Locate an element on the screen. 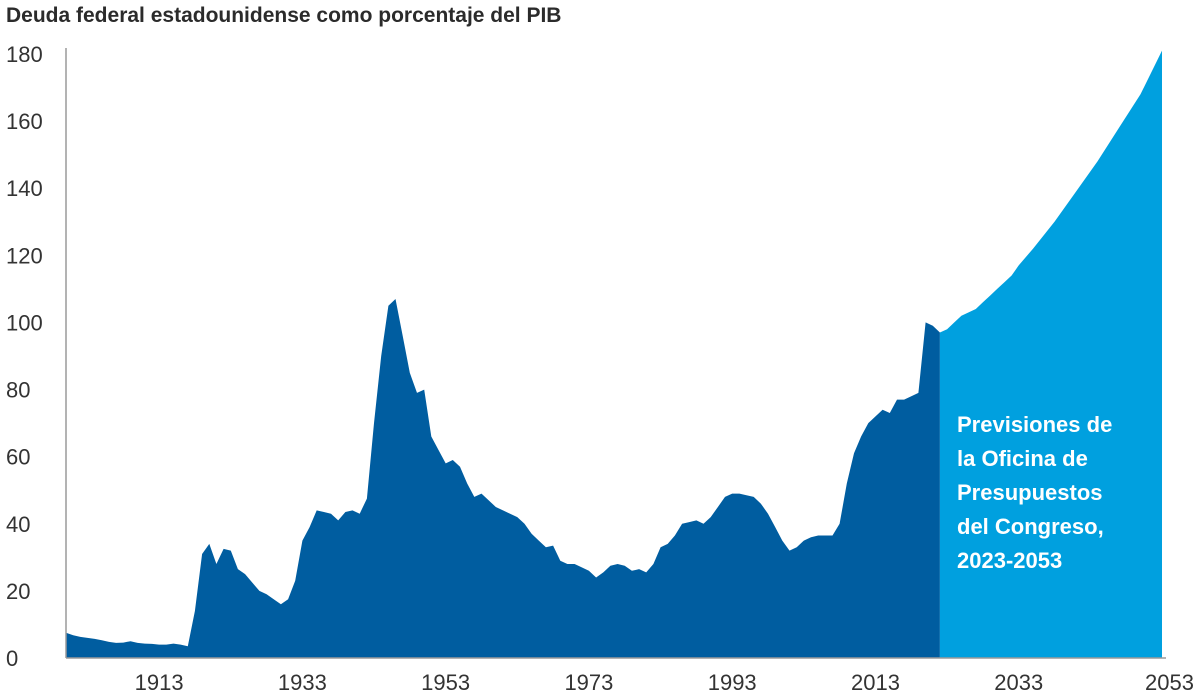  annotation-line: Previsiones de is located at coordinates (1034, 424).